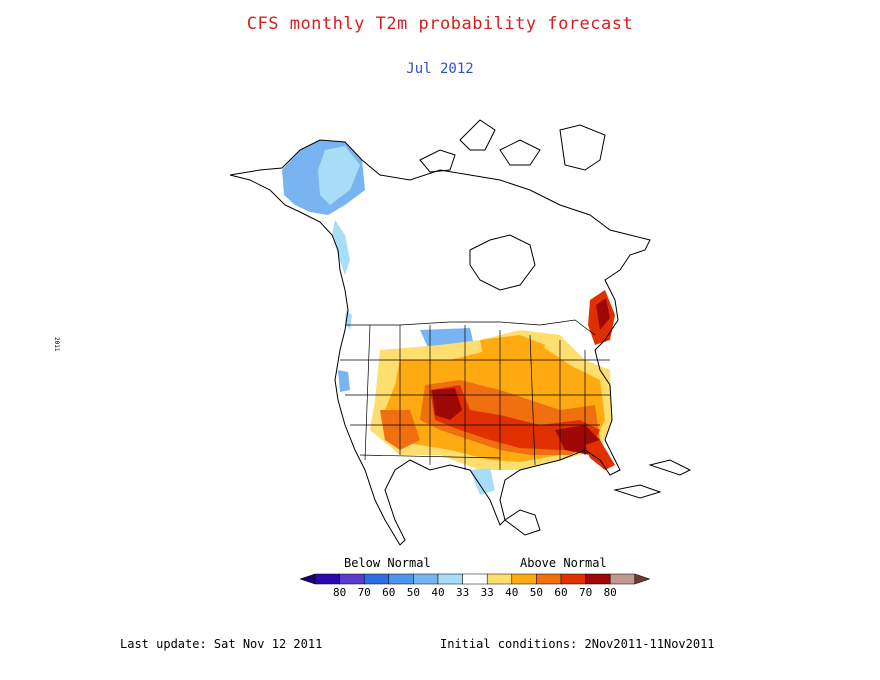 The image size is (880, 680). What do you see at coordinates (577, 644) in the screenshot?
I see `initial-conditions: Initial conditions: 2Nov2011-11Nov2011` at bounding box center [577, 644].